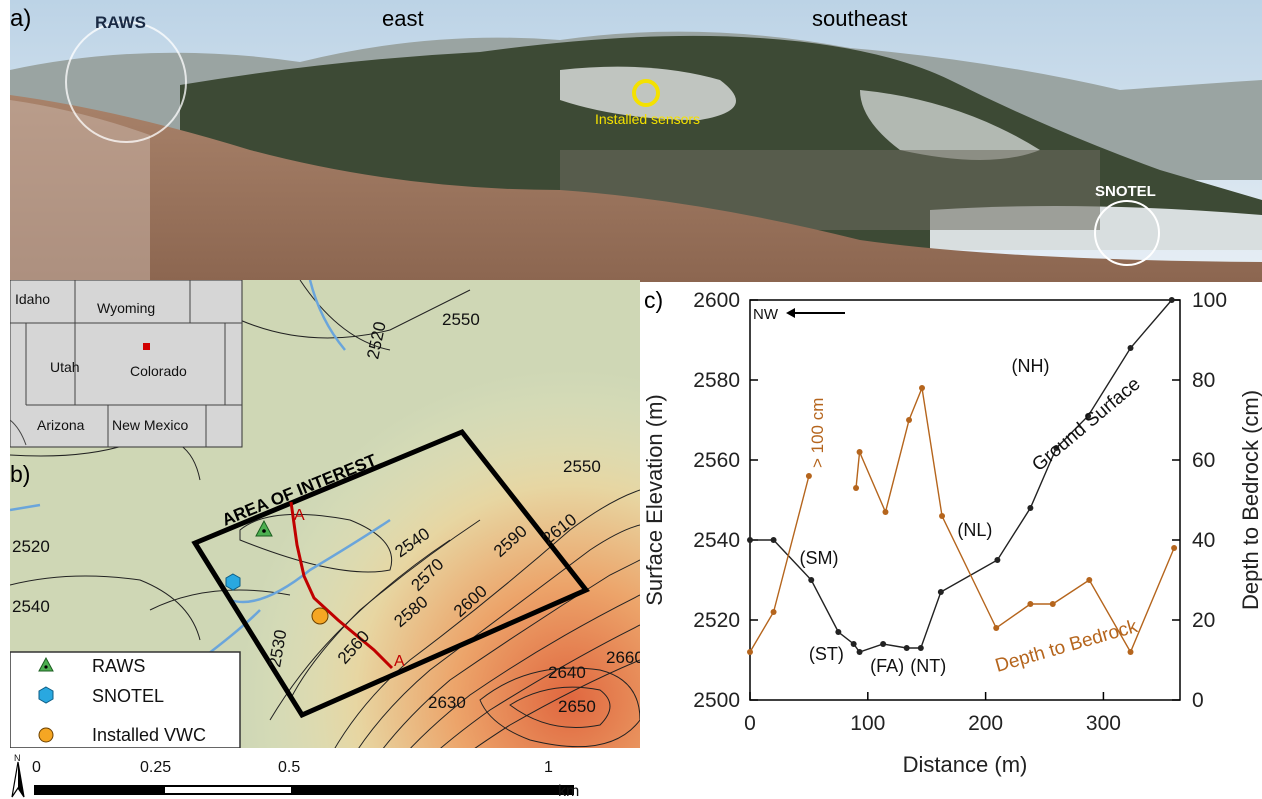 The image size is (1262, 799). I want to click on svg-text: 1, so click(548, 767).